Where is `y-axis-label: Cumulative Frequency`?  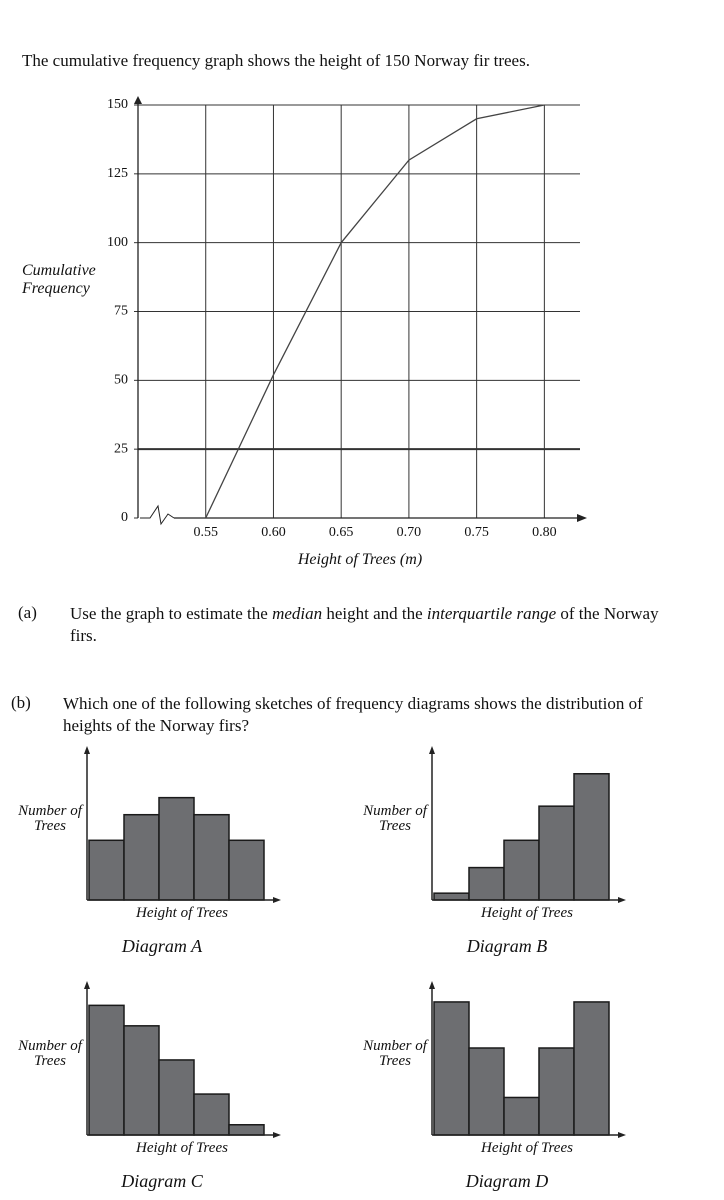
y-axis-label: Cumulative Frequency is located at coordinates (59, 279).